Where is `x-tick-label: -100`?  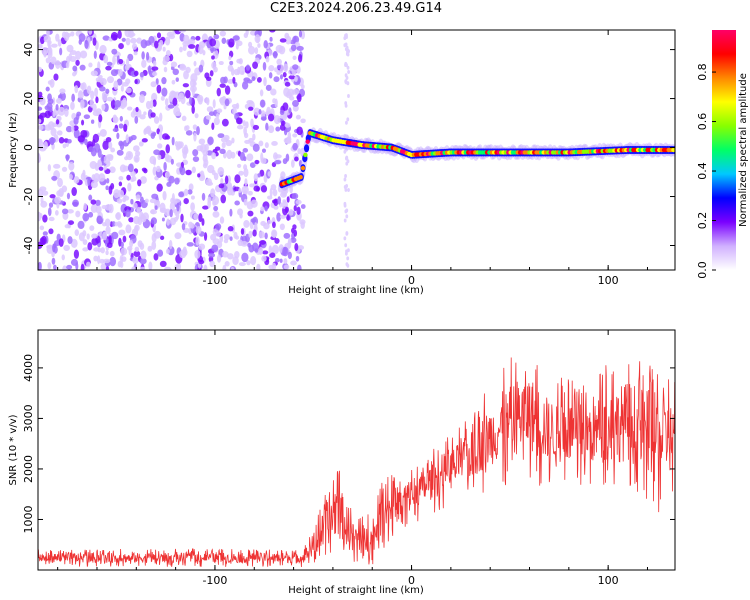
x-tick-label: -100 is located at coordinates (214, 280).